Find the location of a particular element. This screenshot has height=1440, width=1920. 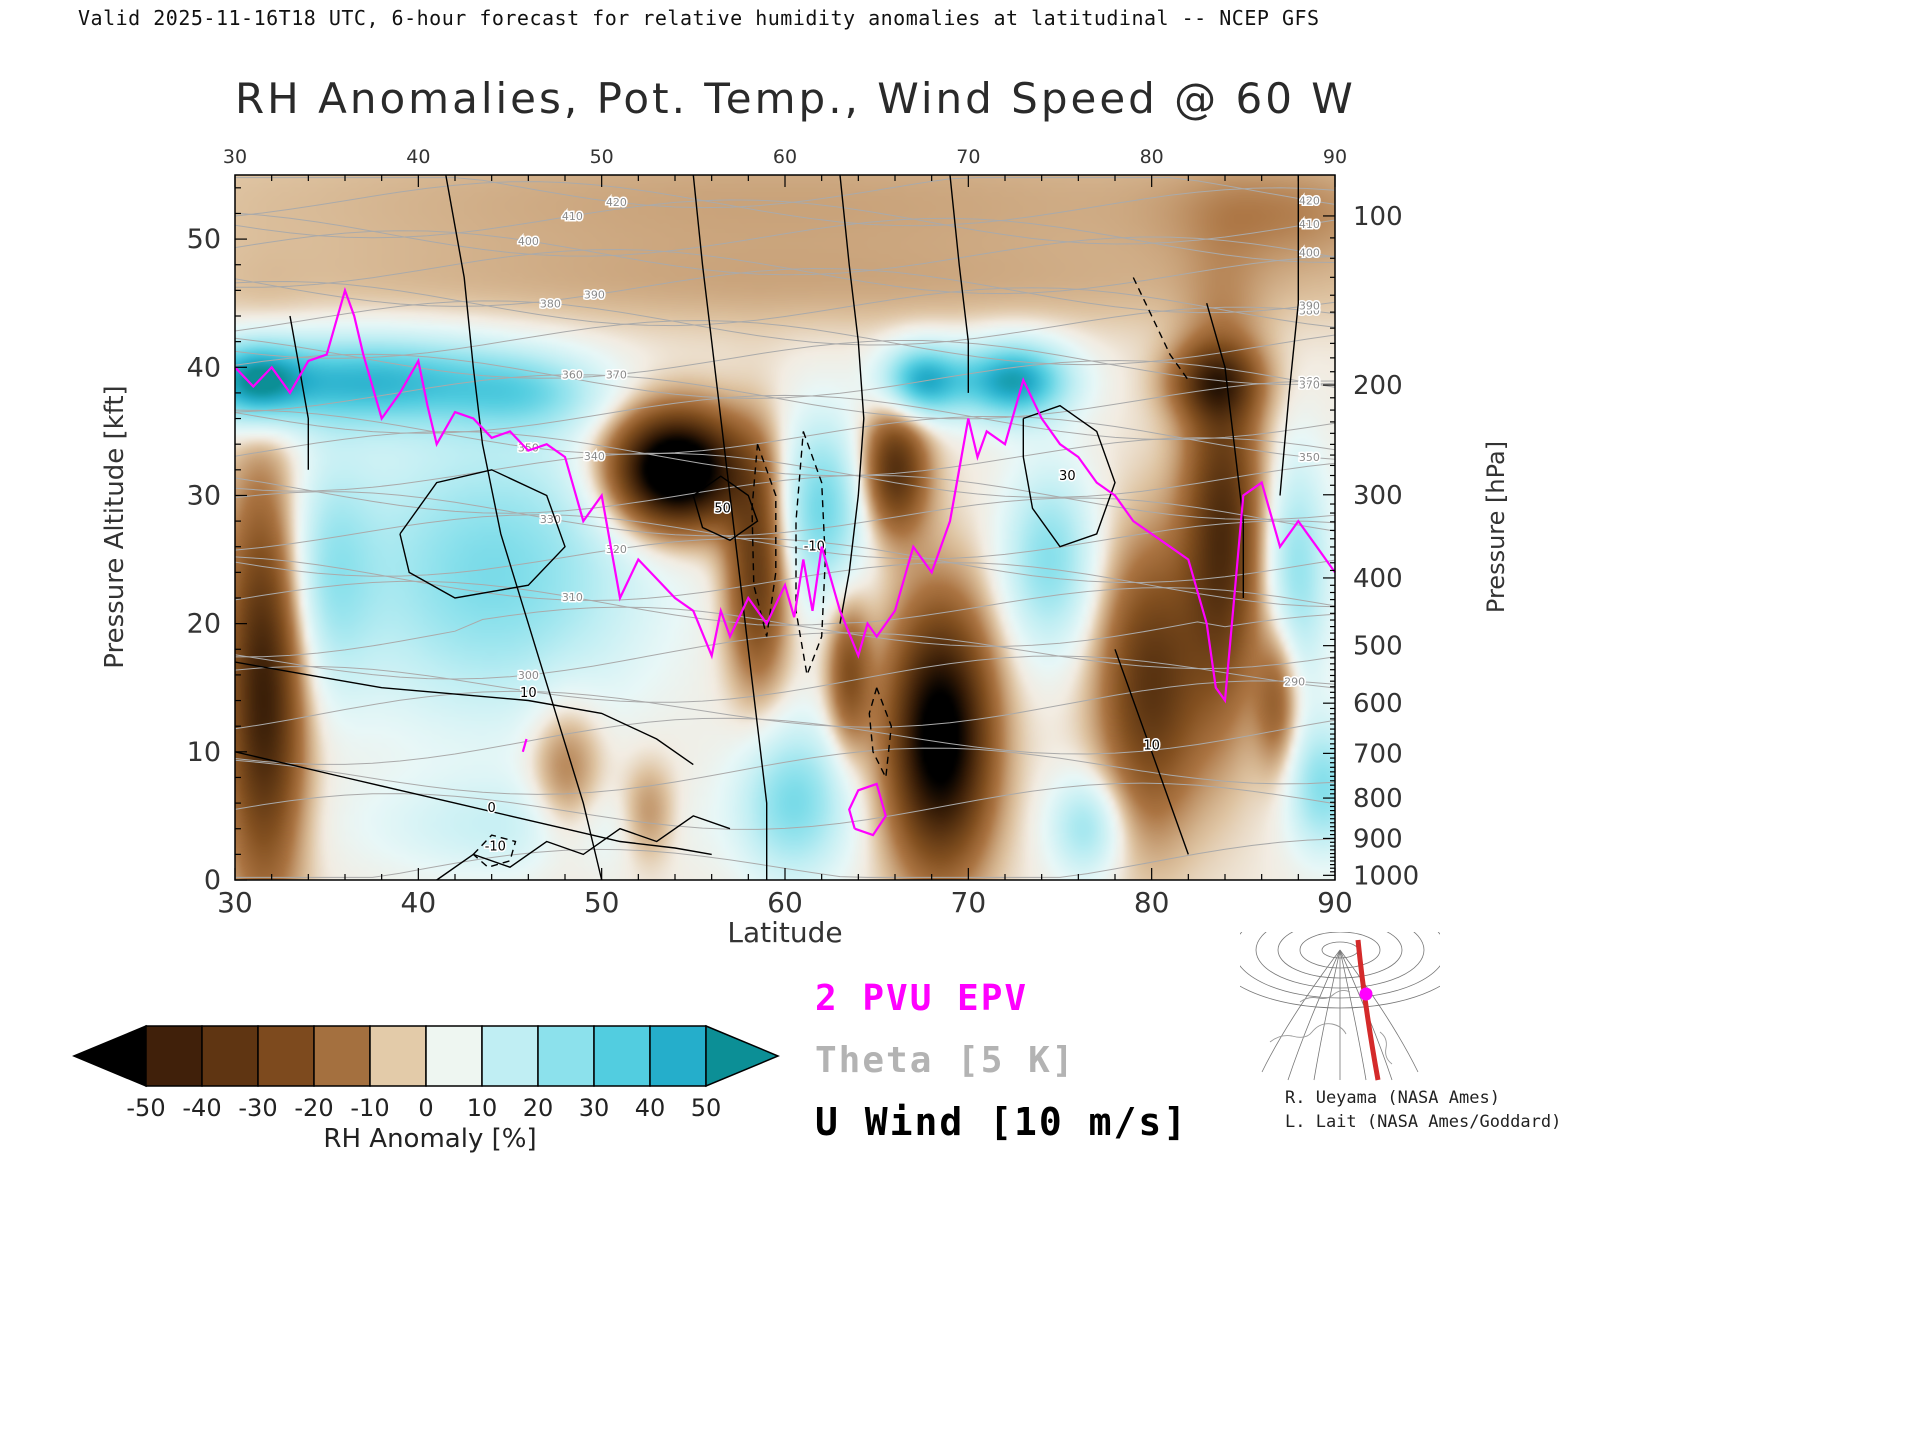

svg-text: 500 is located at coordinates (1378, 647).